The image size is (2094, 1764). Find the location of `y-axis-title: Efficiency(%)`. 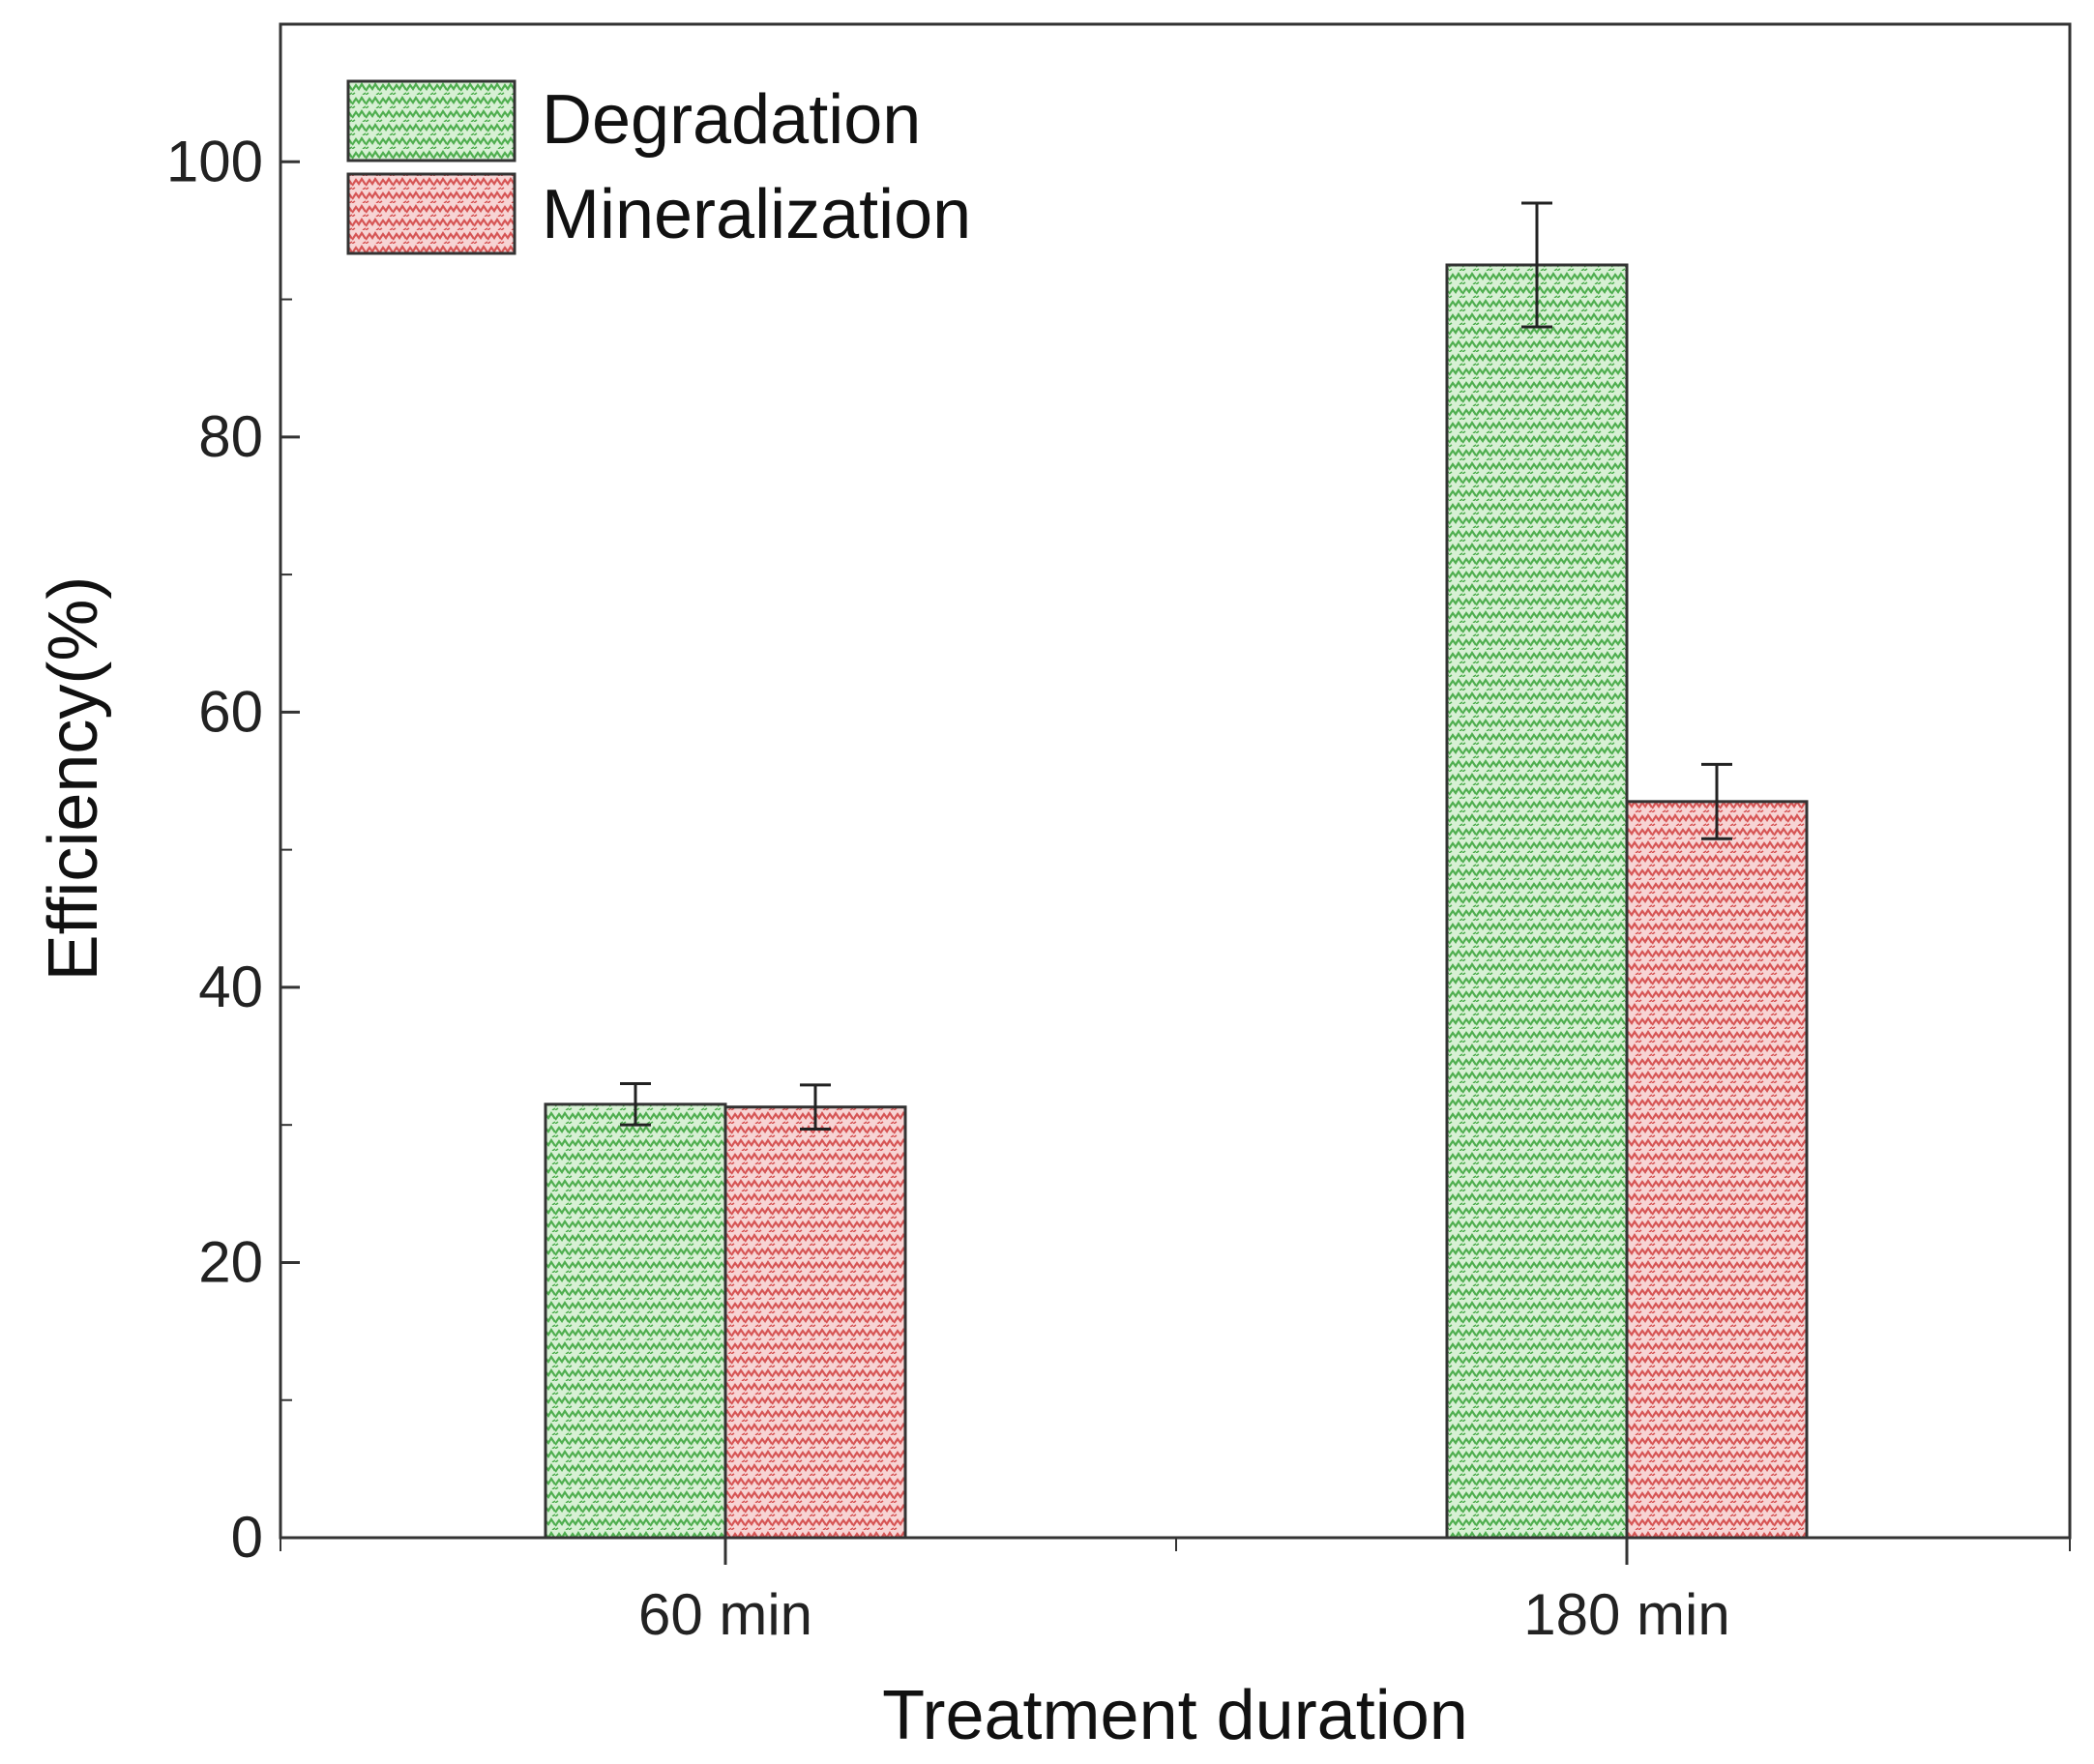

y-axis-title: Efficiency(%) is located at coordinates (73, 779).